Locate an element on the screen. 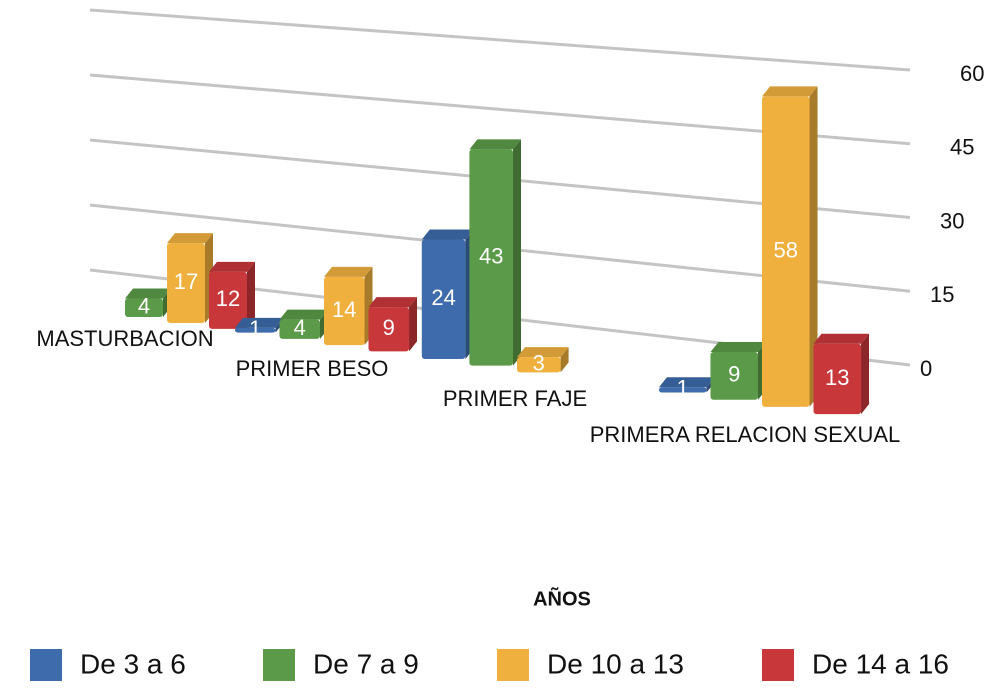  y-tick-label: 60 is located at coordinates (972, 73).